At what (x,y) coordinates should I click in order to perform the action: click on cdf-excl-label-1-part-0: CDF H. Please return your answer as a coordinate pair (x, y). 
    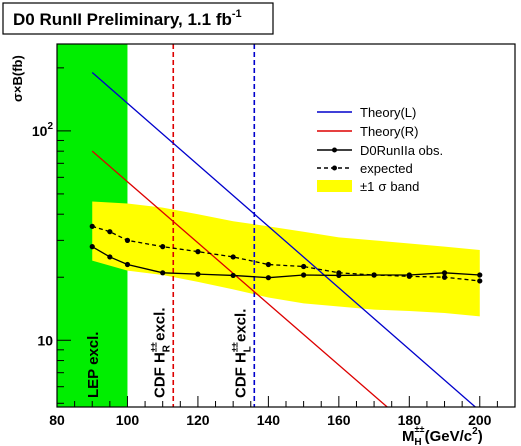
    Looking at the image, I should click on (240, 375).